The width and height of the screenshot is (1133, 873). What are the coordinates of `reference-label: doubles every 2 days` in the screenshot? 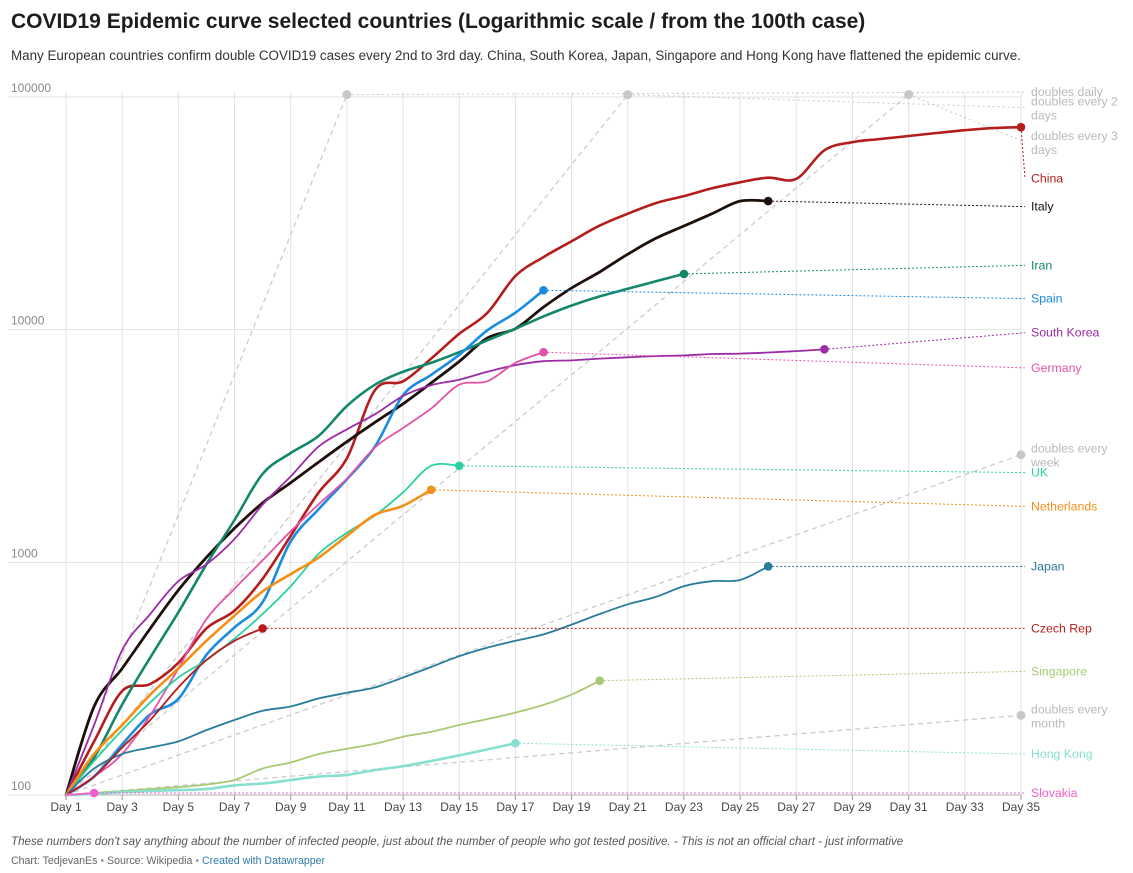 It's located at (1074, 109).